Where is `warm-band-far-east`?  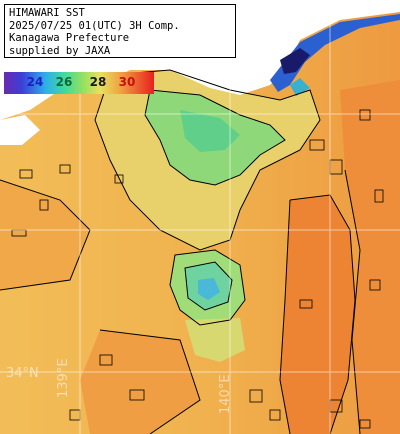
warm-band-far-east is located at coordinates (370, 257).